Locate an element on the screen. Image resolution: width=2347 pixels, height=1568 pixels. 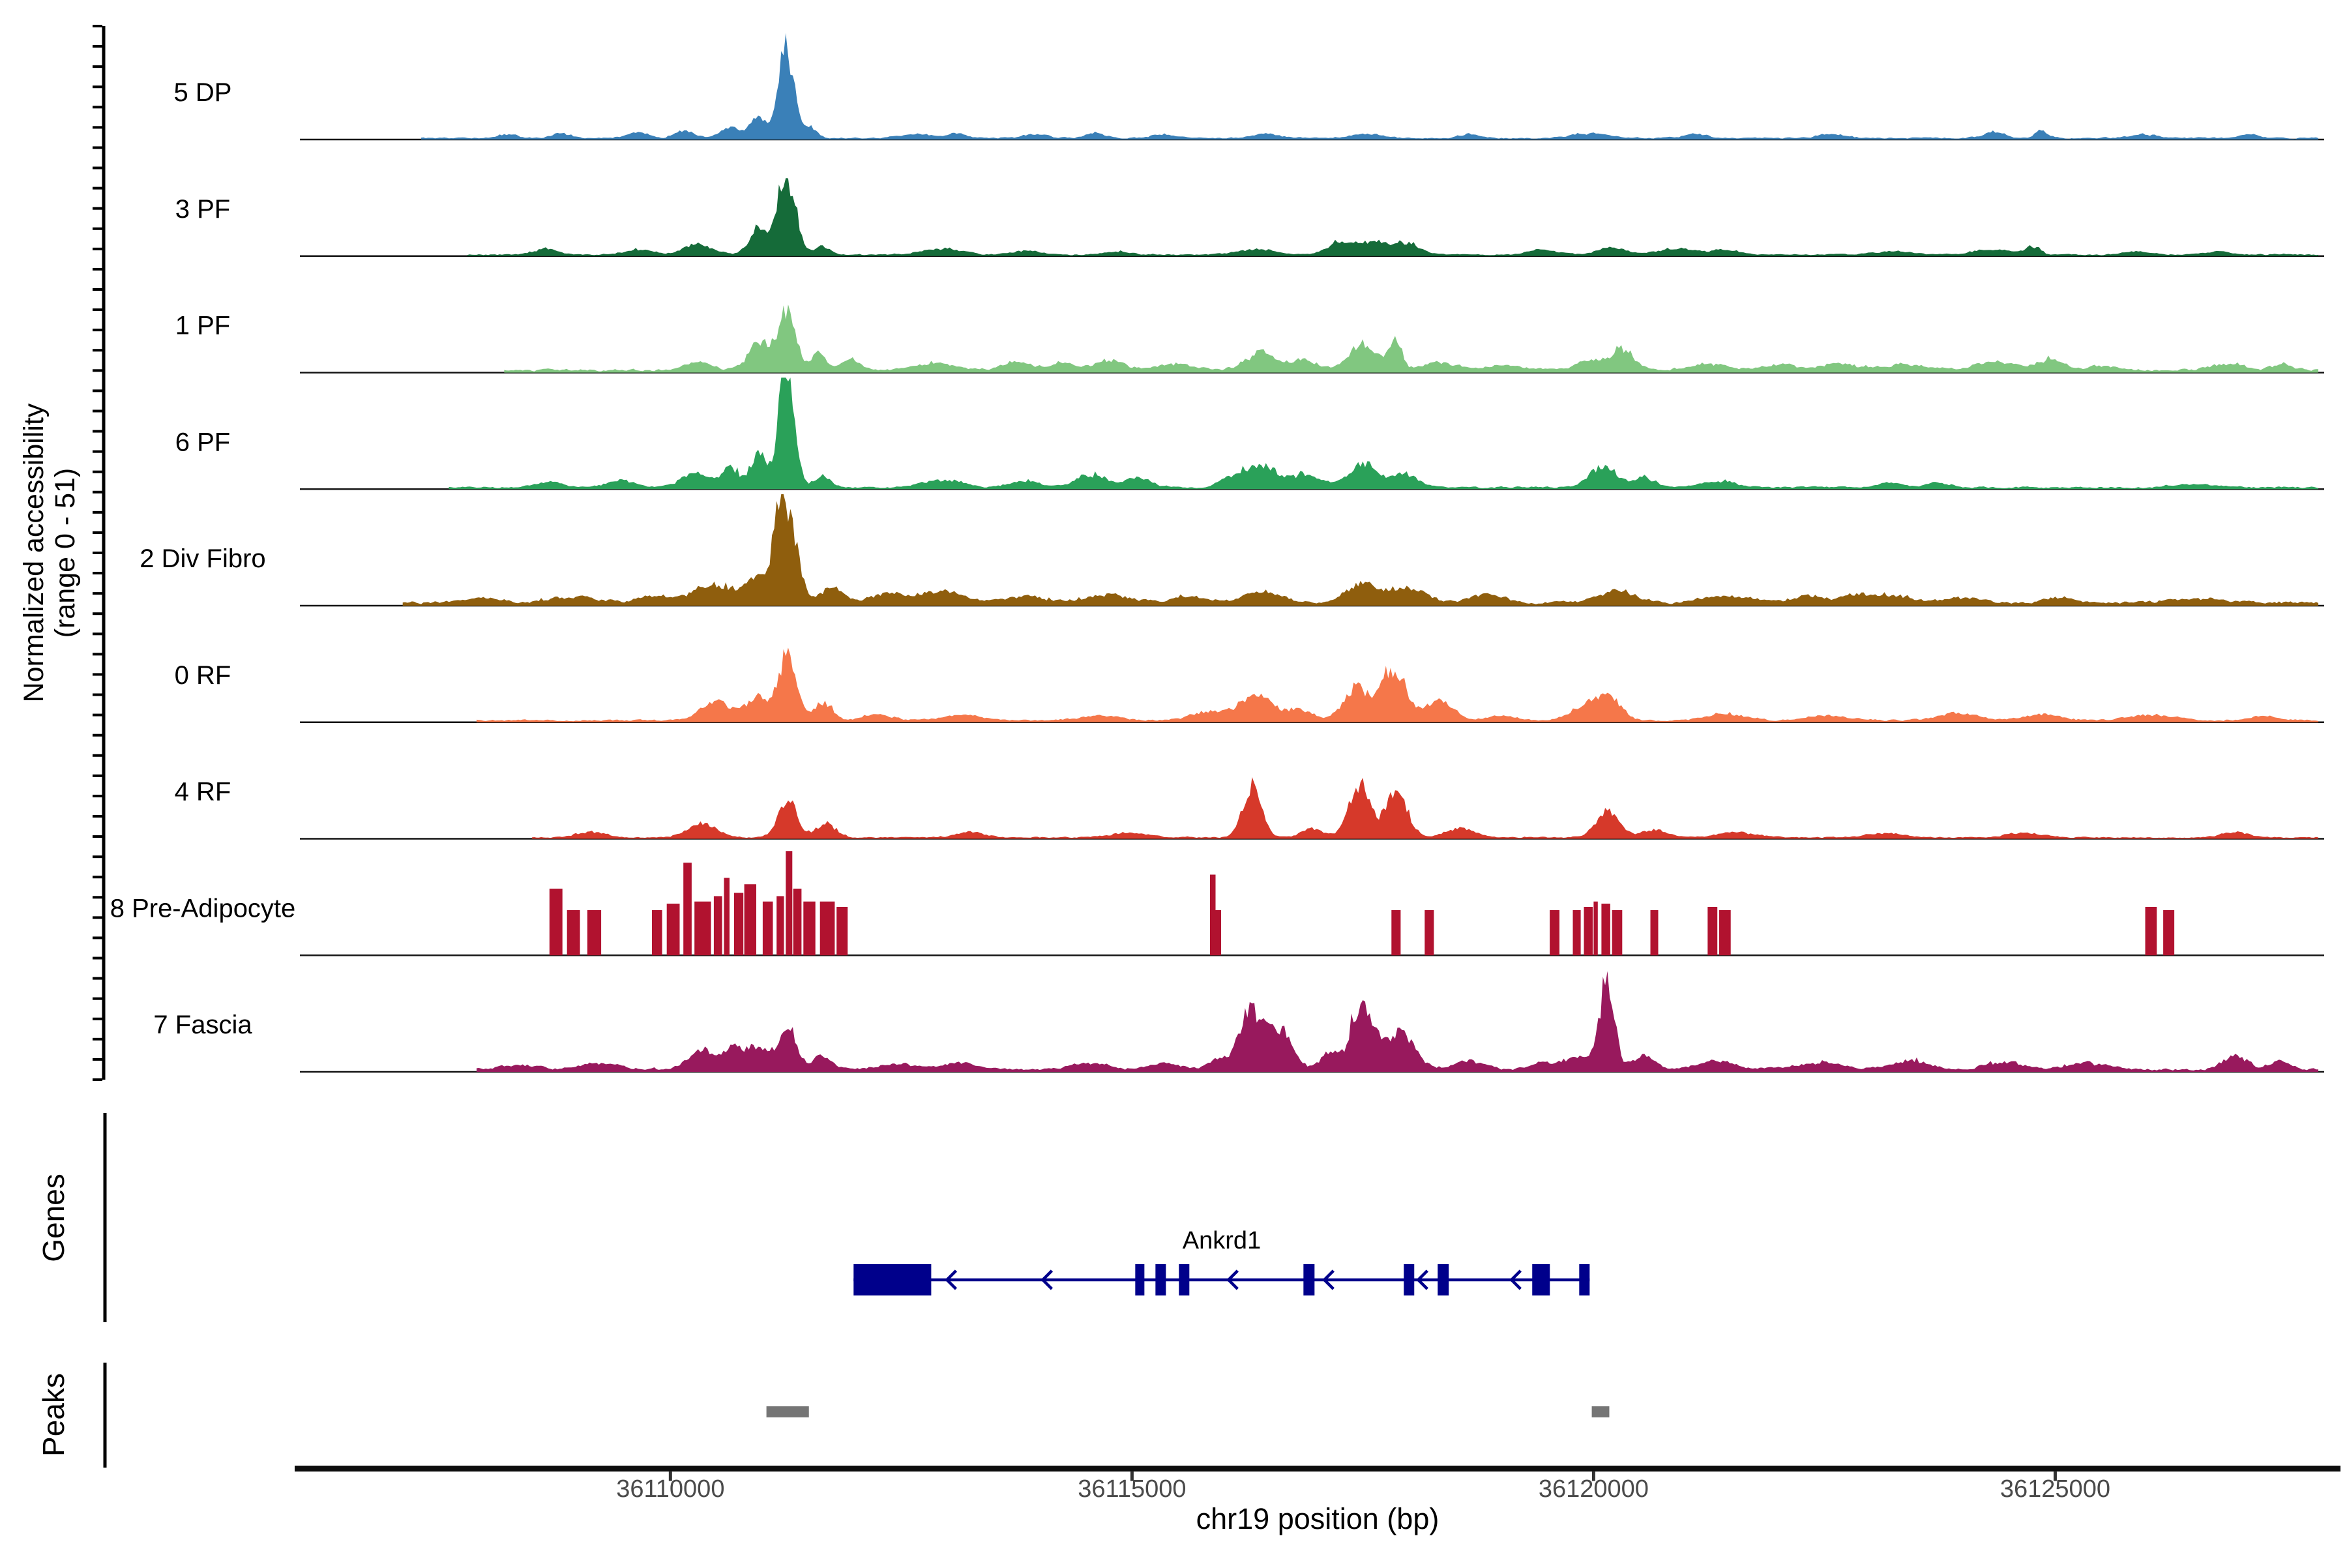
x-axis-title: chr19 position (bp) is located at coordinates (1317, 1519).